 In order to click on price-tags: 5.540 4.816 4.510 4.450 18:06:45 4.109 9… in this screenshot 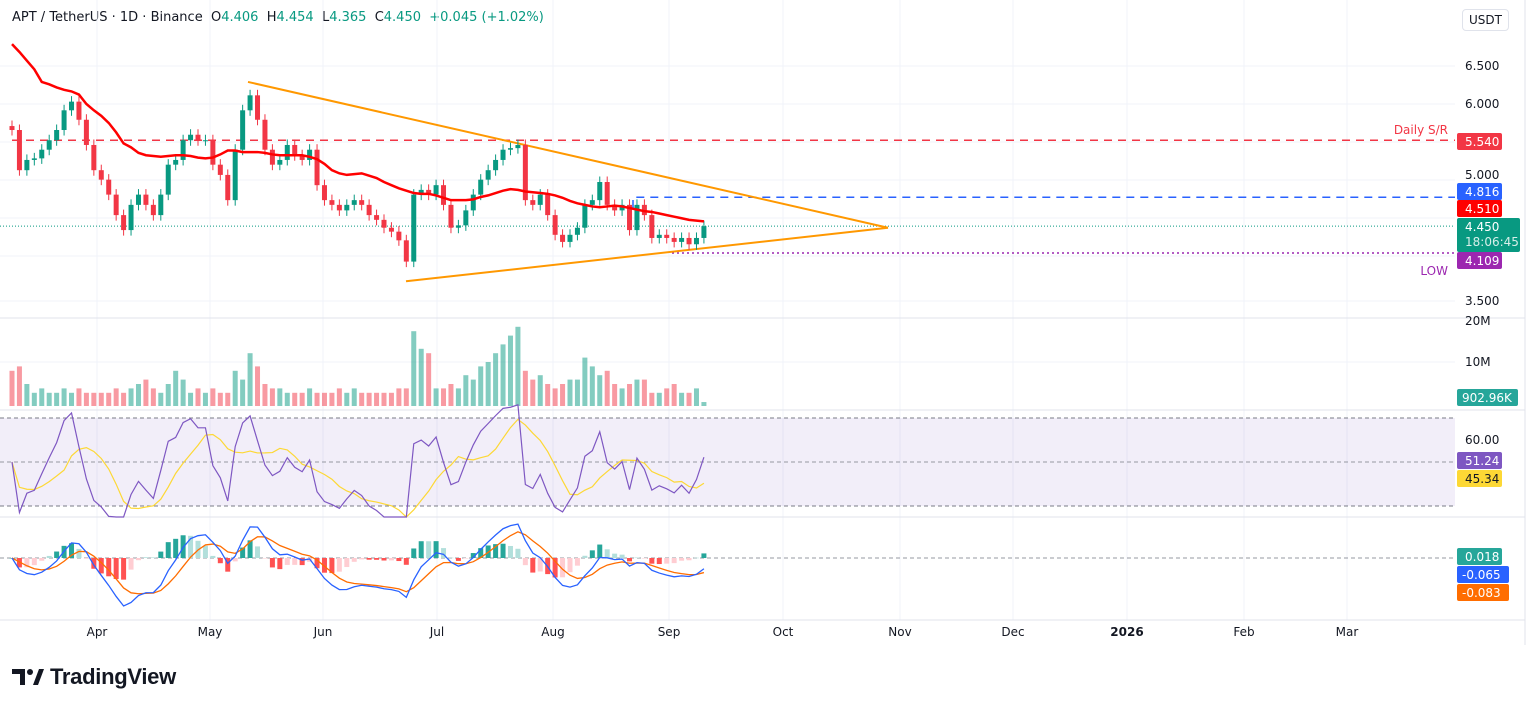, I will do `click(1488, 367)`.